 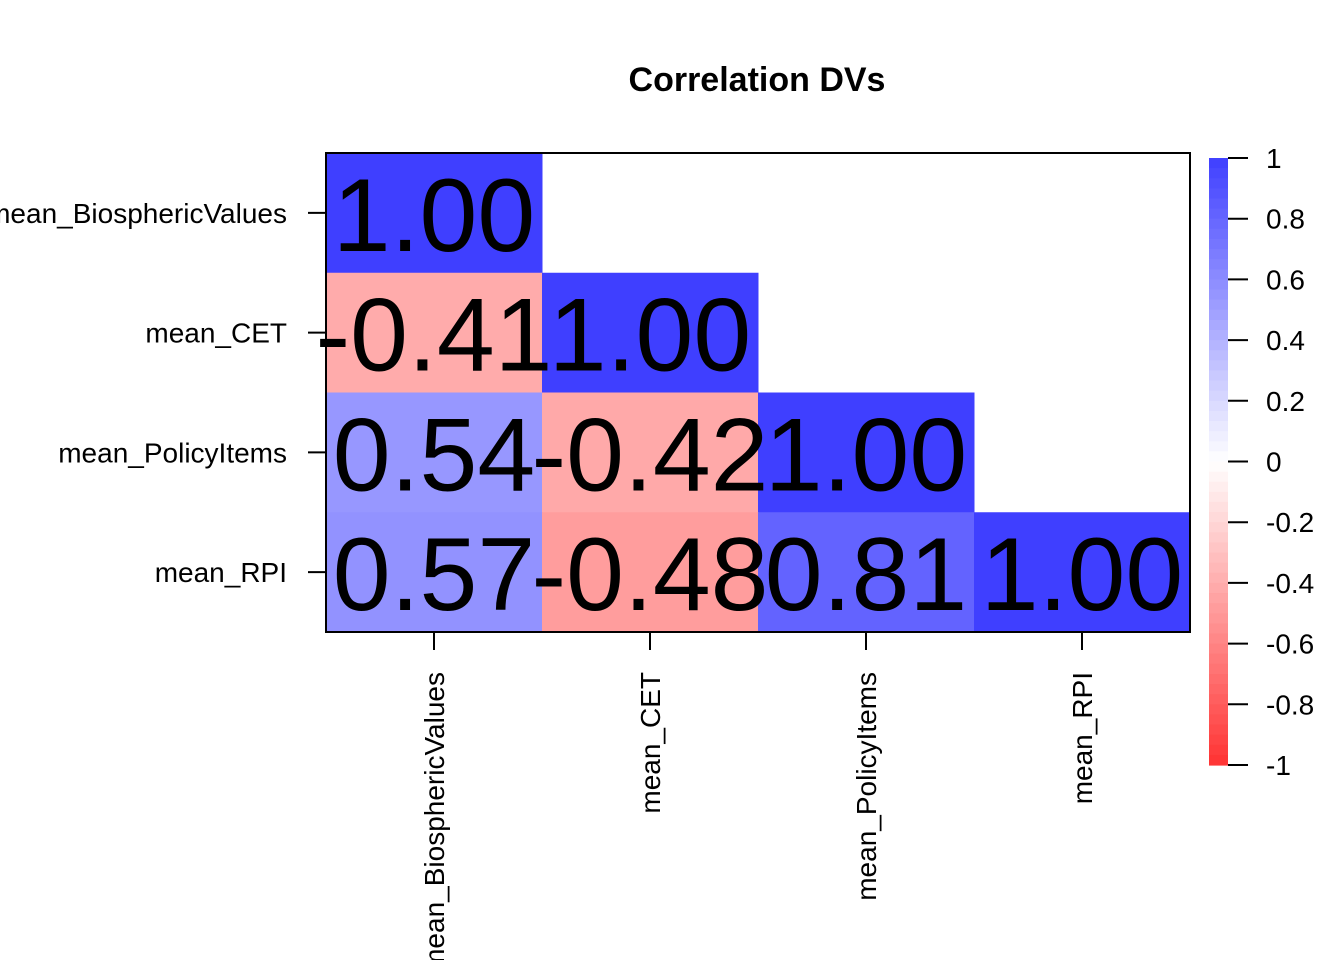 I want to click on legend-tick-label: -0.4, so click(x=1290, y=583).